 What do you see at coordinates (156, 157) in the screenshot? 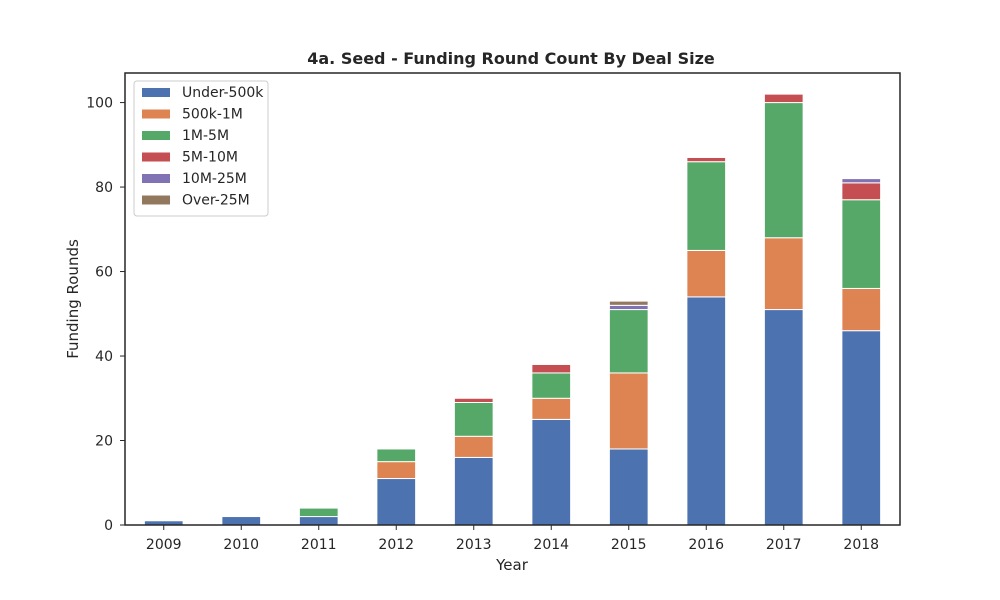
I see `legend-swatch-5m-10m` at bounding box center [156, 157].